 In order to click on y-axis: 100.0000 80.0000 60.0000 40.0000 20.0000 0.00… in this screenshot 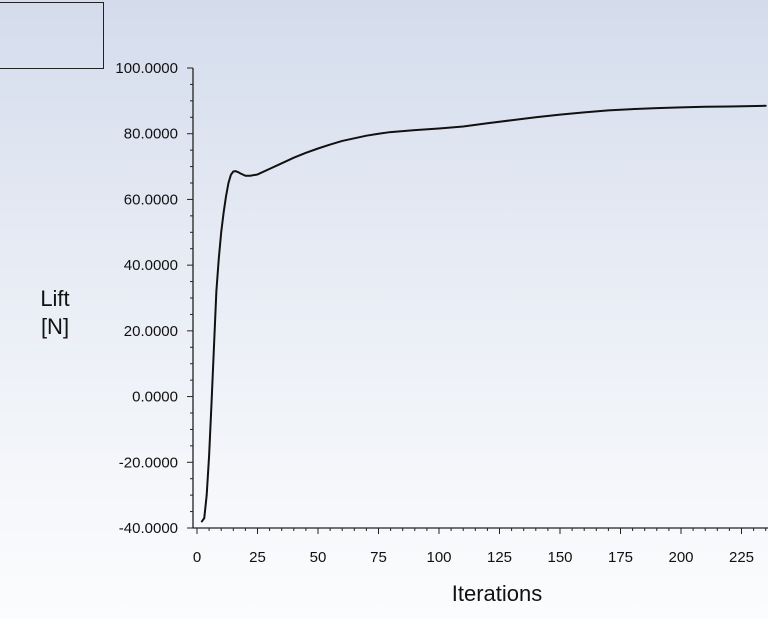, I will do `click(154, 298)`.